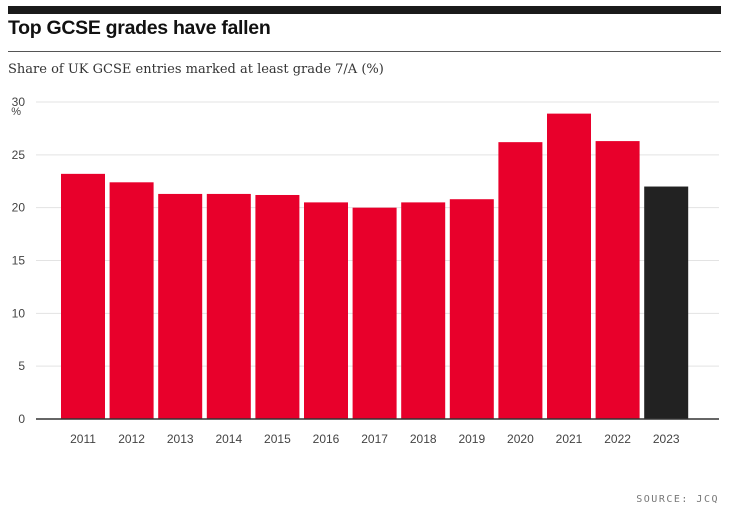 The height and width of the screenshot is (518, 729). I want to click on y-tick-label: 20, so click(19, 208).